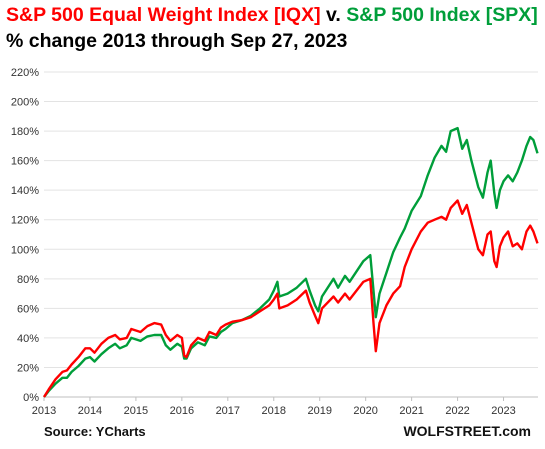 This screenshot has width=545, height=449. I want to click on x-tick-label: 2022, so click(457, 411).